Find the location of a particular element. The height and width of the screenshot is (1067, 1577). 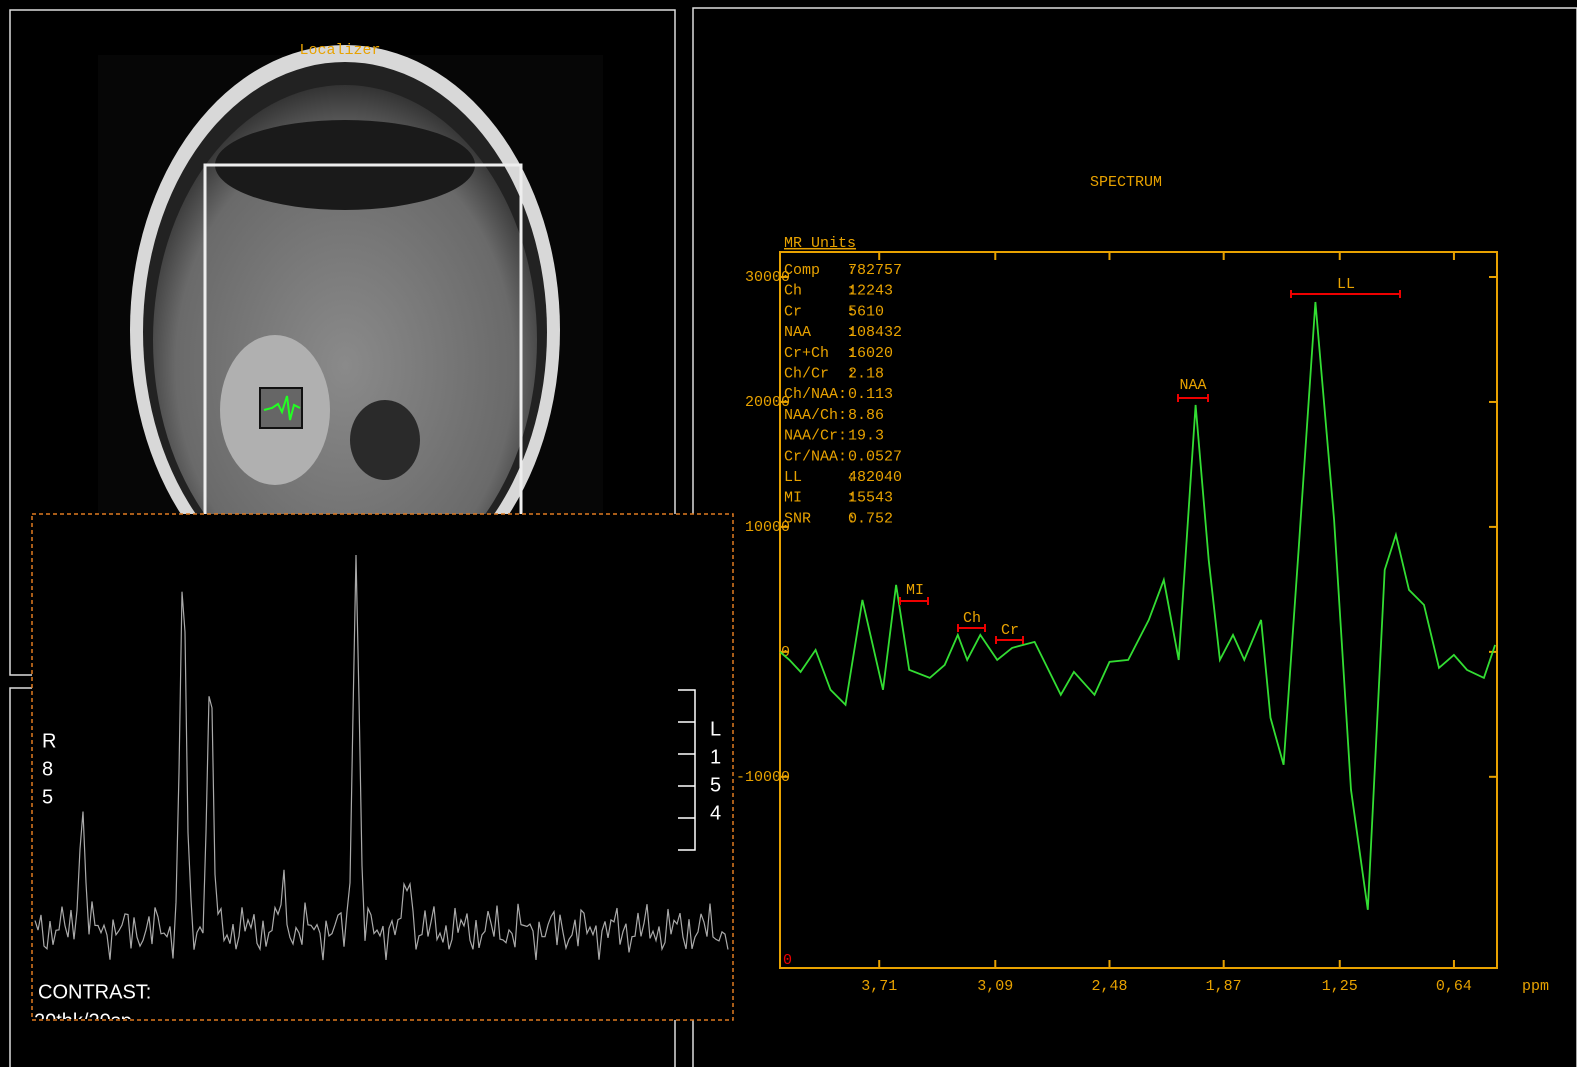

x-tick-label: 0,64 is located at coordinates (1454, 986).